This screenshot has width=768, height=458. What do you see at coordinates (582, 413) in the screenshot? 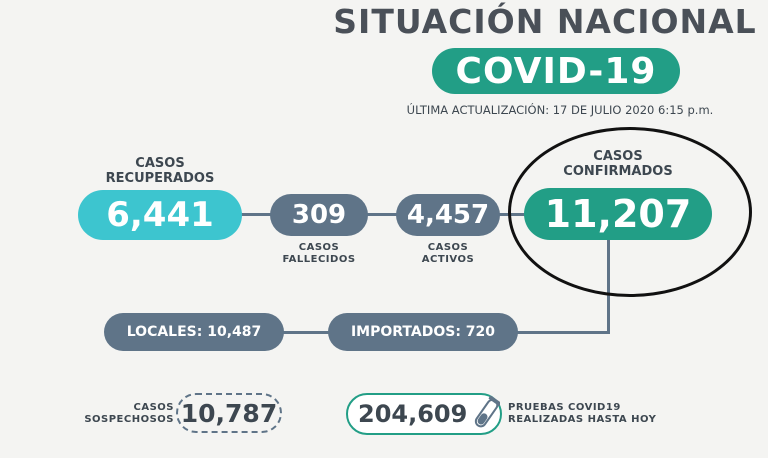
I see `pruebas-label: PRUEBAS COVID19 REALIZADAS HASTA HOY` at bounding box center [582, 413].